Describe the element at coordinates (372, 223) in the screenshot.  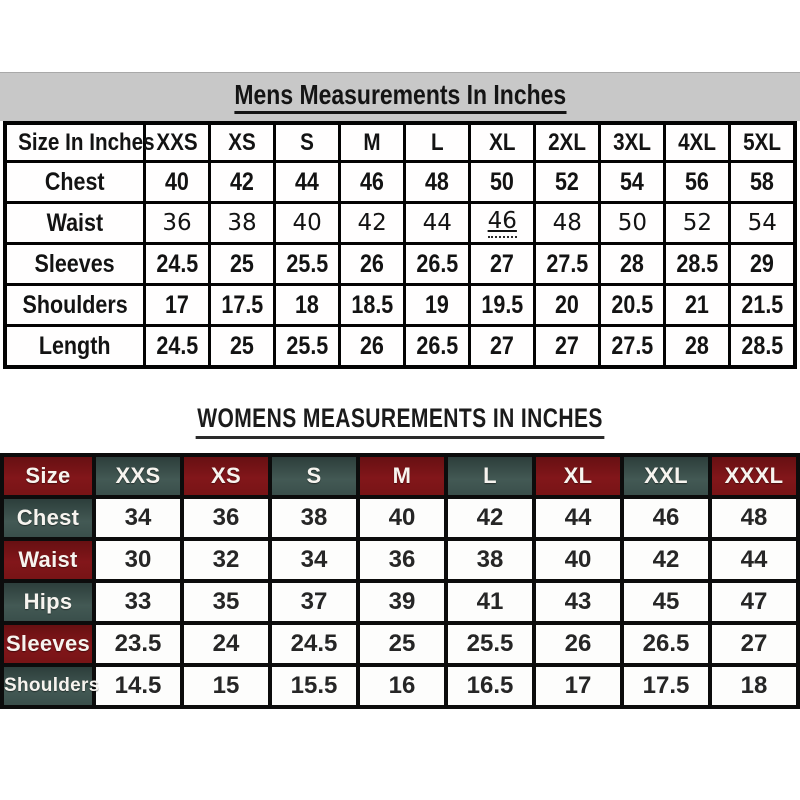
I see `cell-text: 42` at that location.